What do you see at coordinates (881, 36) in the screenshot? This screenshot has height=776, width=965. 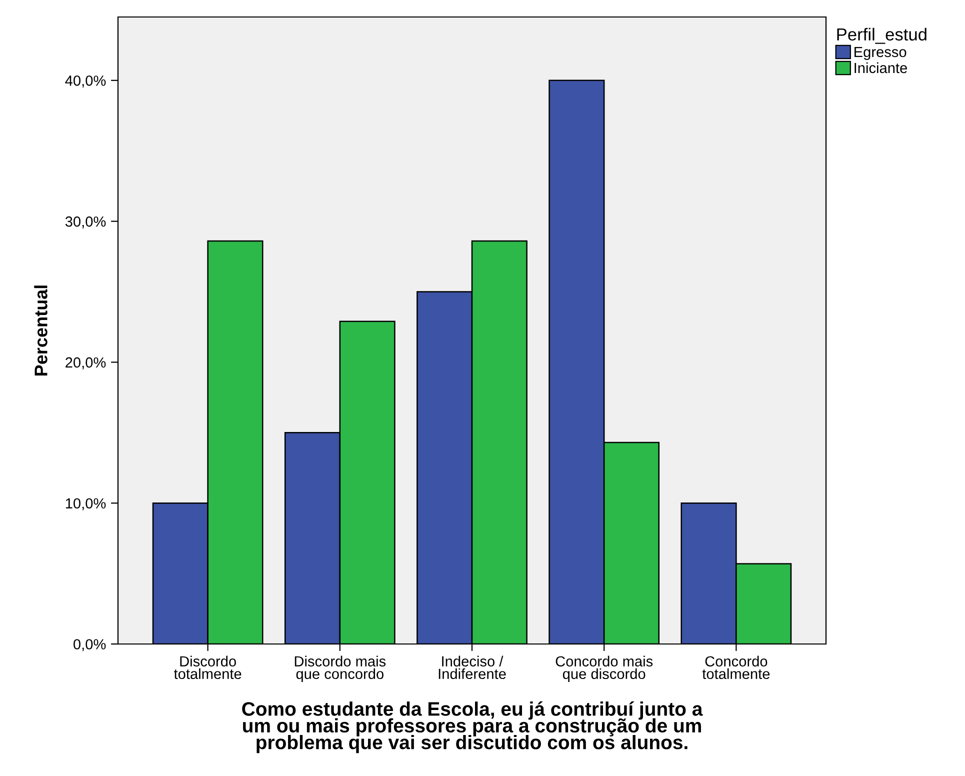 I see `legend-title: Perfil_estud` at bounding box center [881, 36].